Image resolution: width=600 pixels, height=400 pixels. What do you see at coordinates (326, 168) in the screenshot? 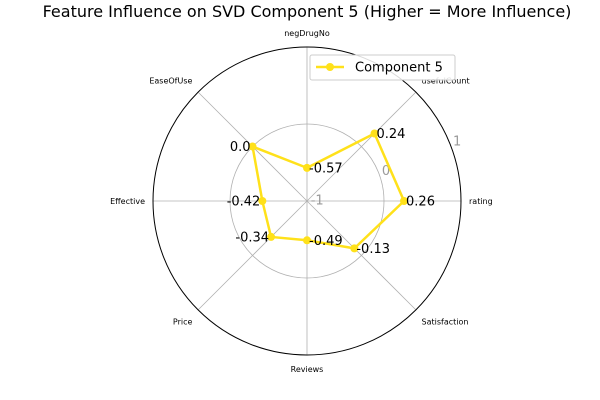
I see `data-label: -0.57` at bounding box center [326, 168].